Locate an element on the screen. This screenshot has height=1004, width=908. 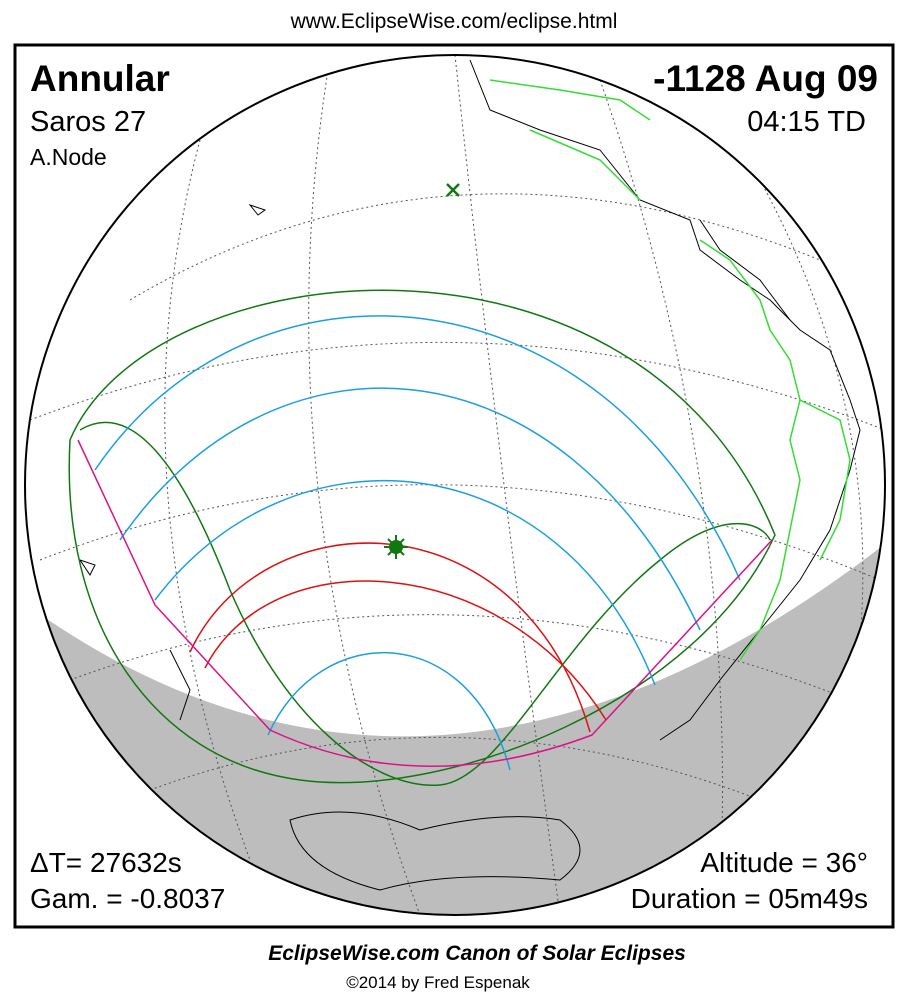
max-eclipse-star is located at coordinates (396, 547).